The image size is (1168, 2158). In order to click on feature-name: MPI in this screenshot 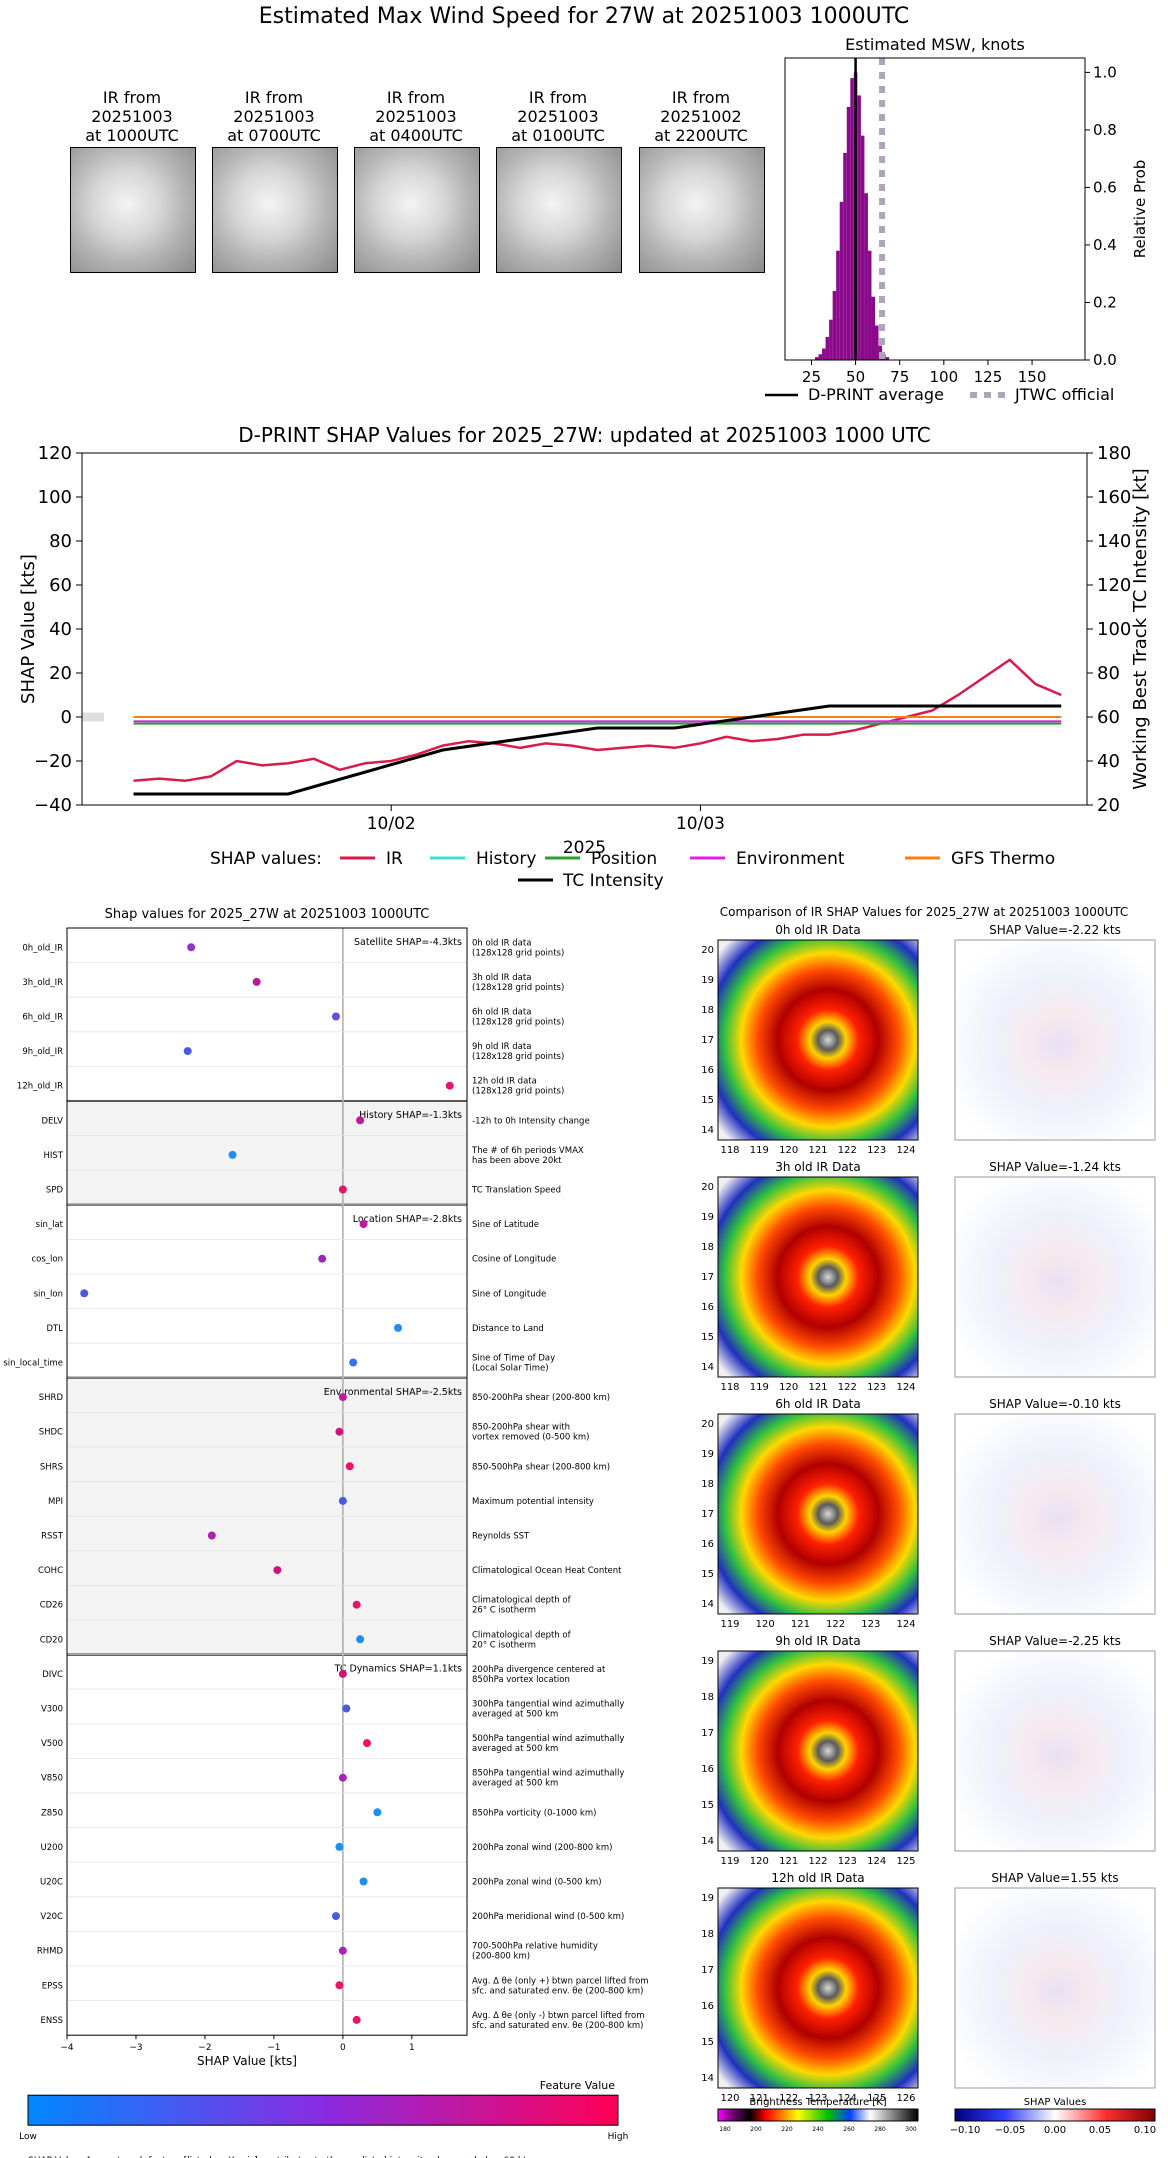, I will do `click(55, 1502)`.